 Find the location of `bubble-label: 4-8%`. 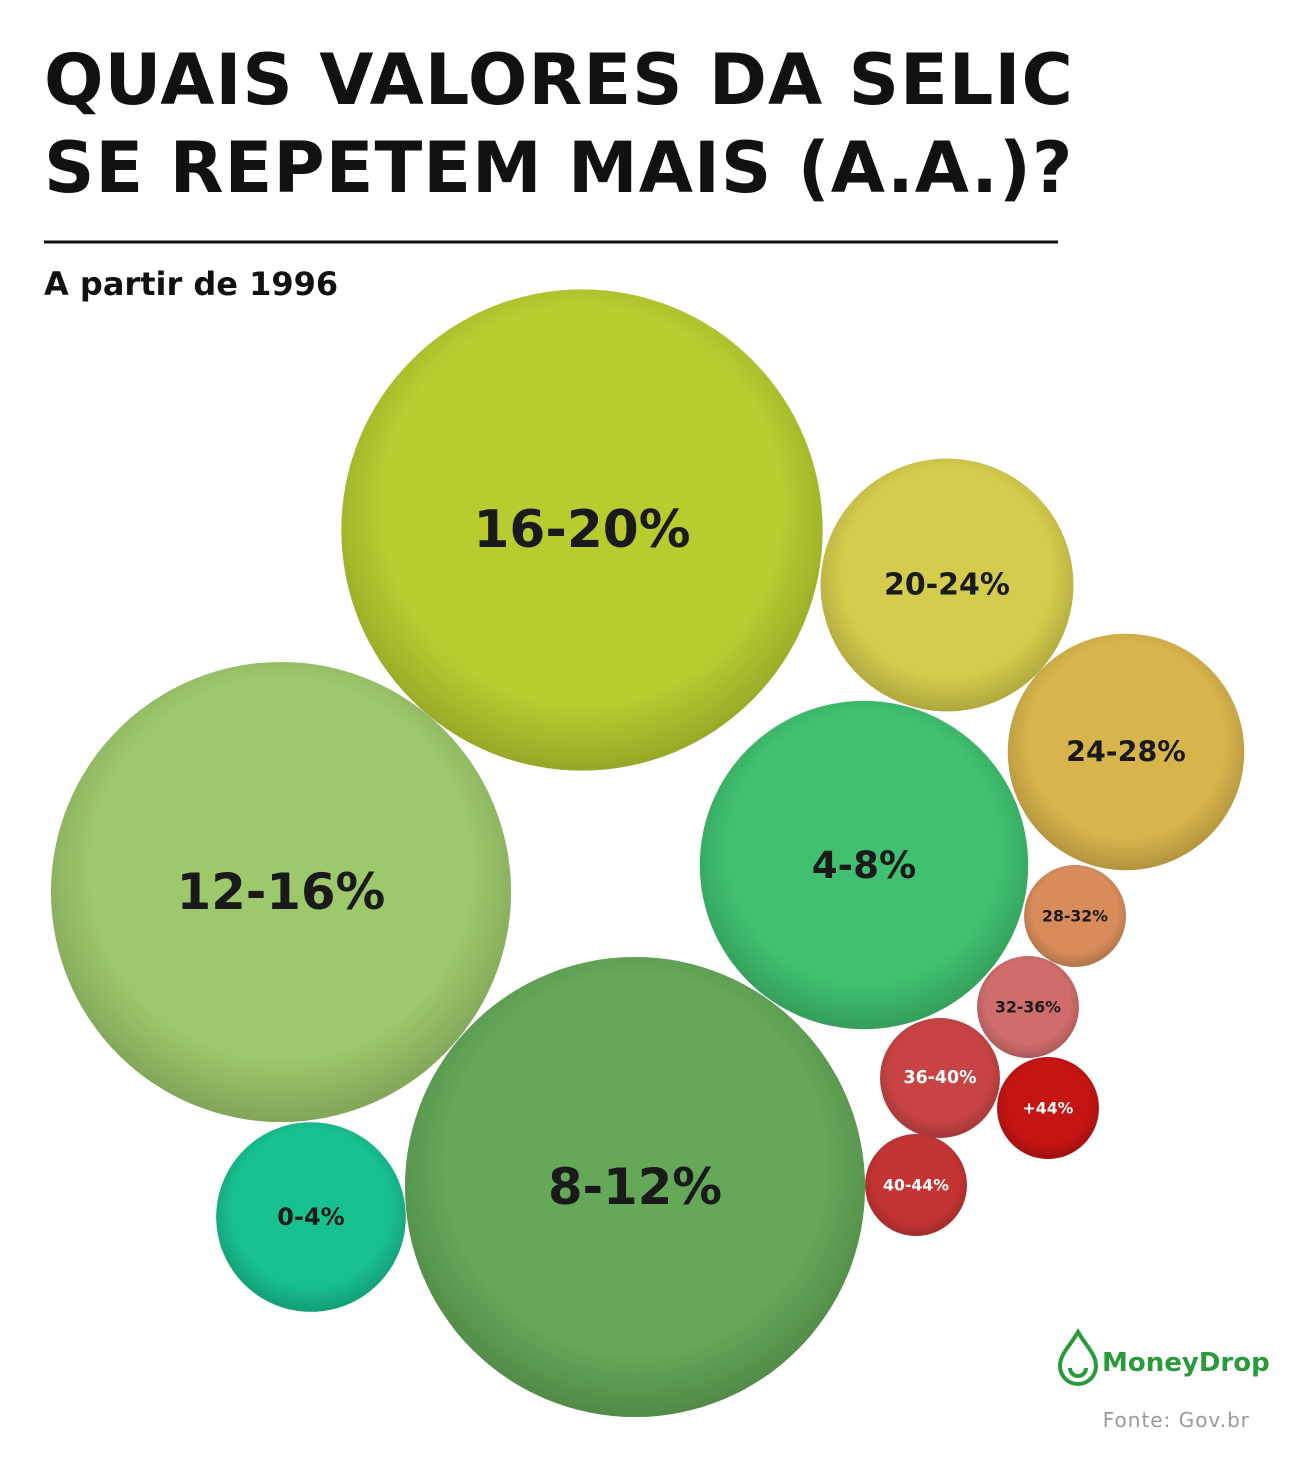

bubble-label: 4-8% is located at coordinates (864, 865).